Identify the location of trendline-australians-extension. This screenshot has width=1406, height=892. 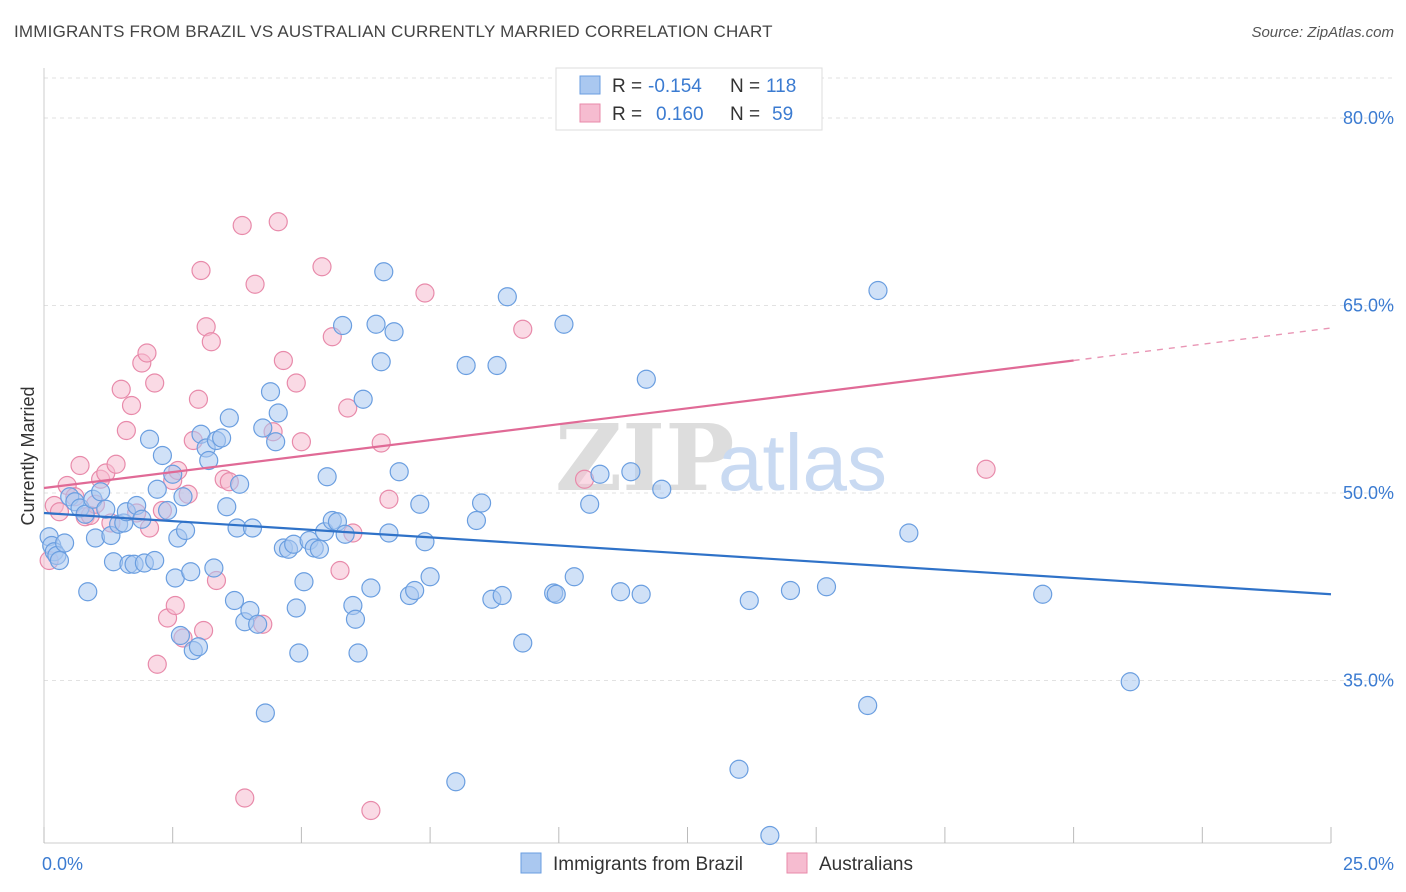
(1202, 344).